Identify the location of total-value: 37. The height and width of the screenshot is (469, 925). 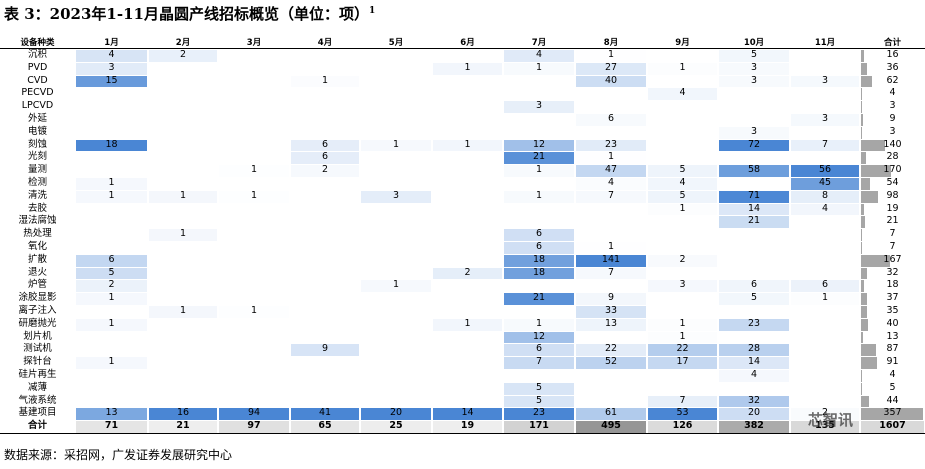
(892, 298).